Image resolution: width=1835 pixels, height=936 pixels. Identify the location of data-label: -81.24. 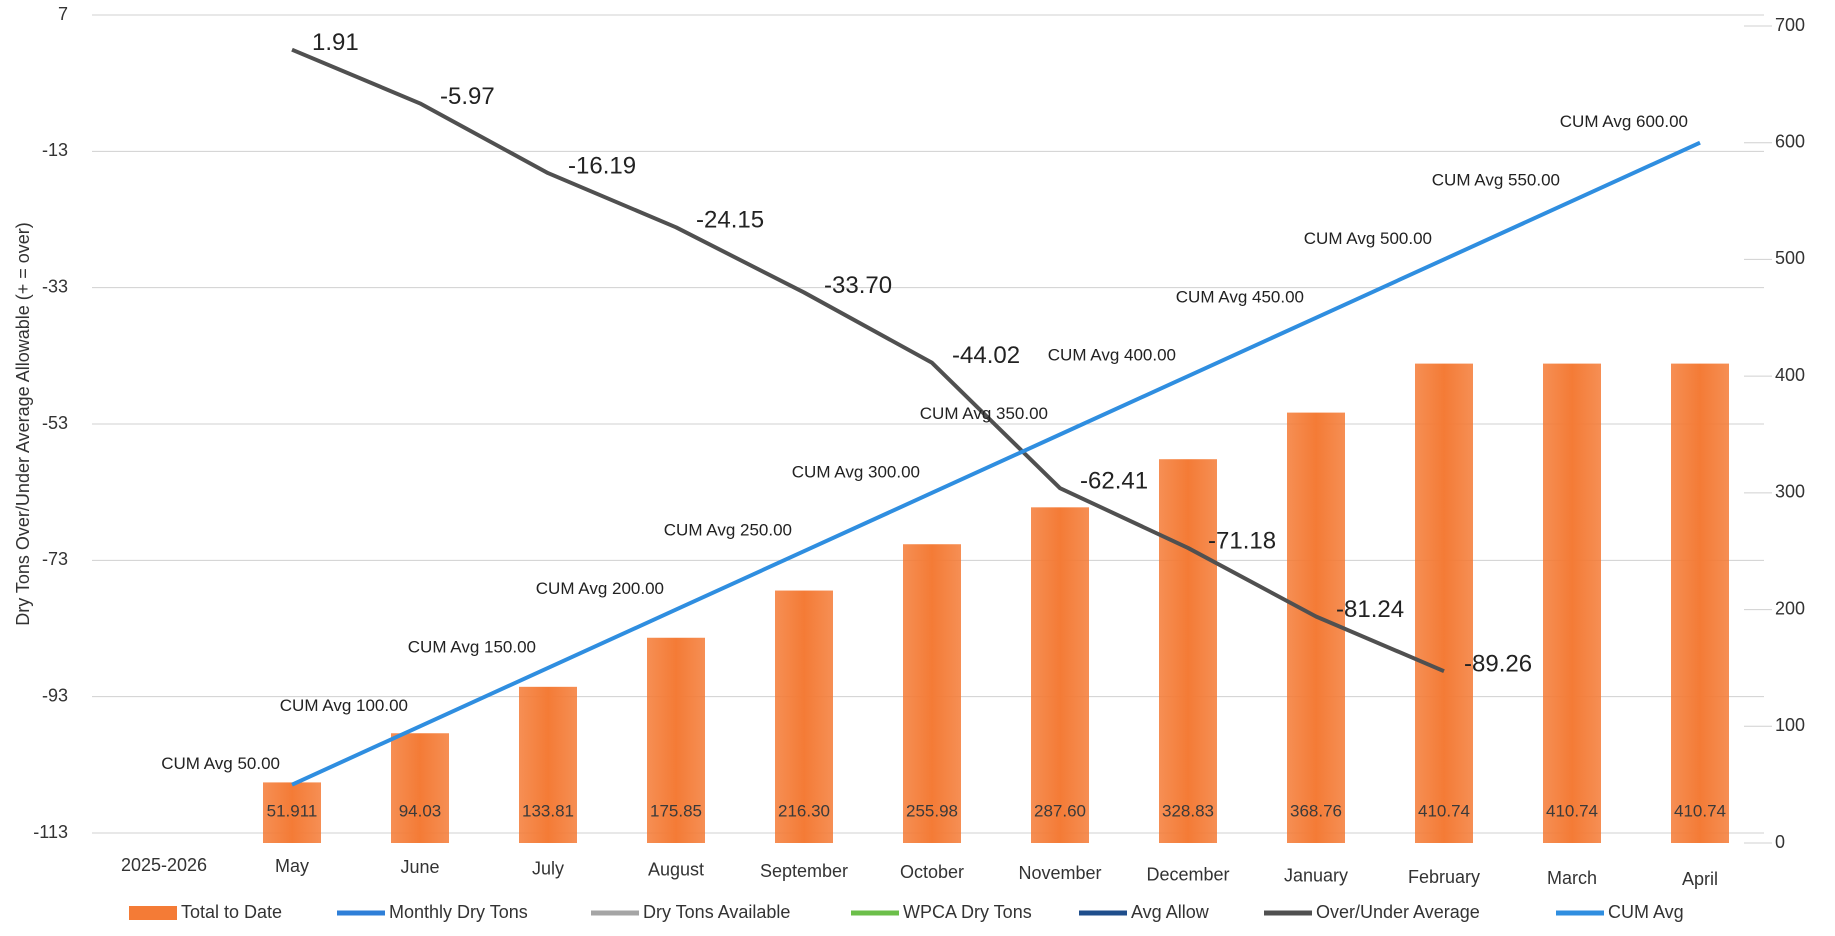
(1370, 609).